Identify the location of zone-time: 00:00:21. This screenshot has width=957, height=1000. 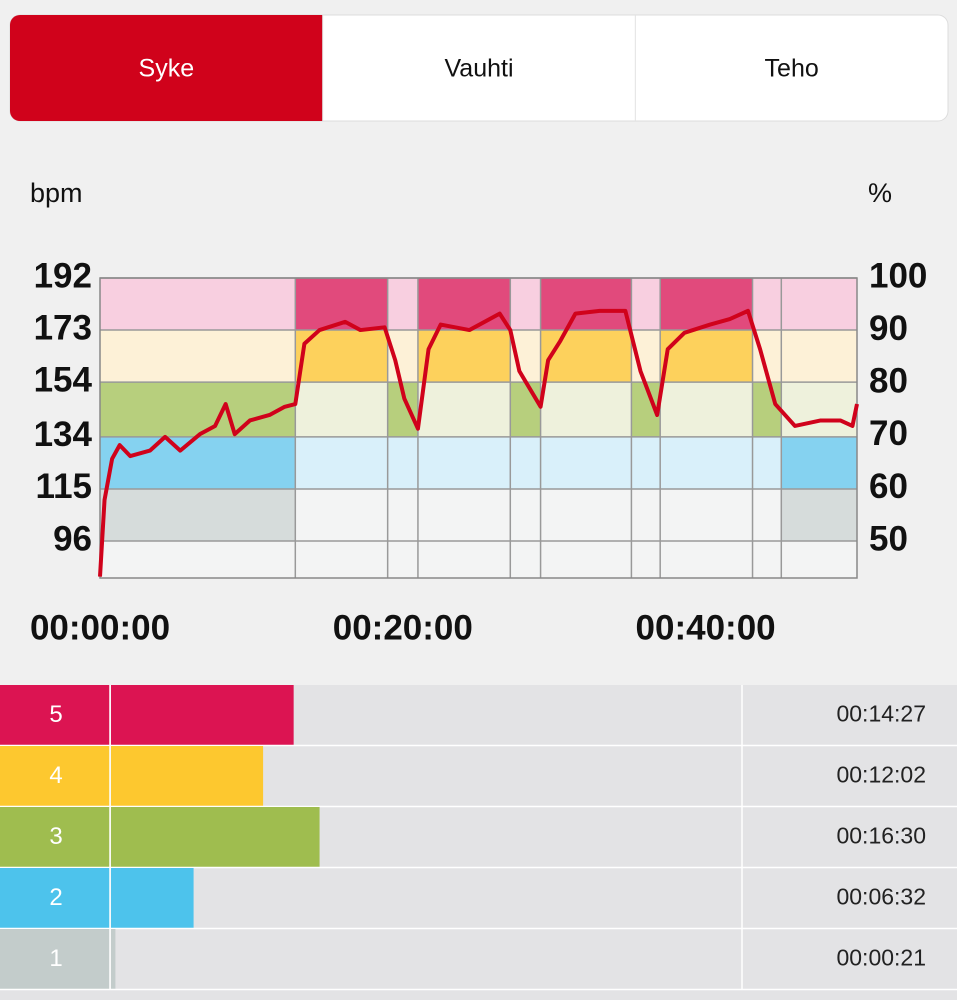
(881, 958).